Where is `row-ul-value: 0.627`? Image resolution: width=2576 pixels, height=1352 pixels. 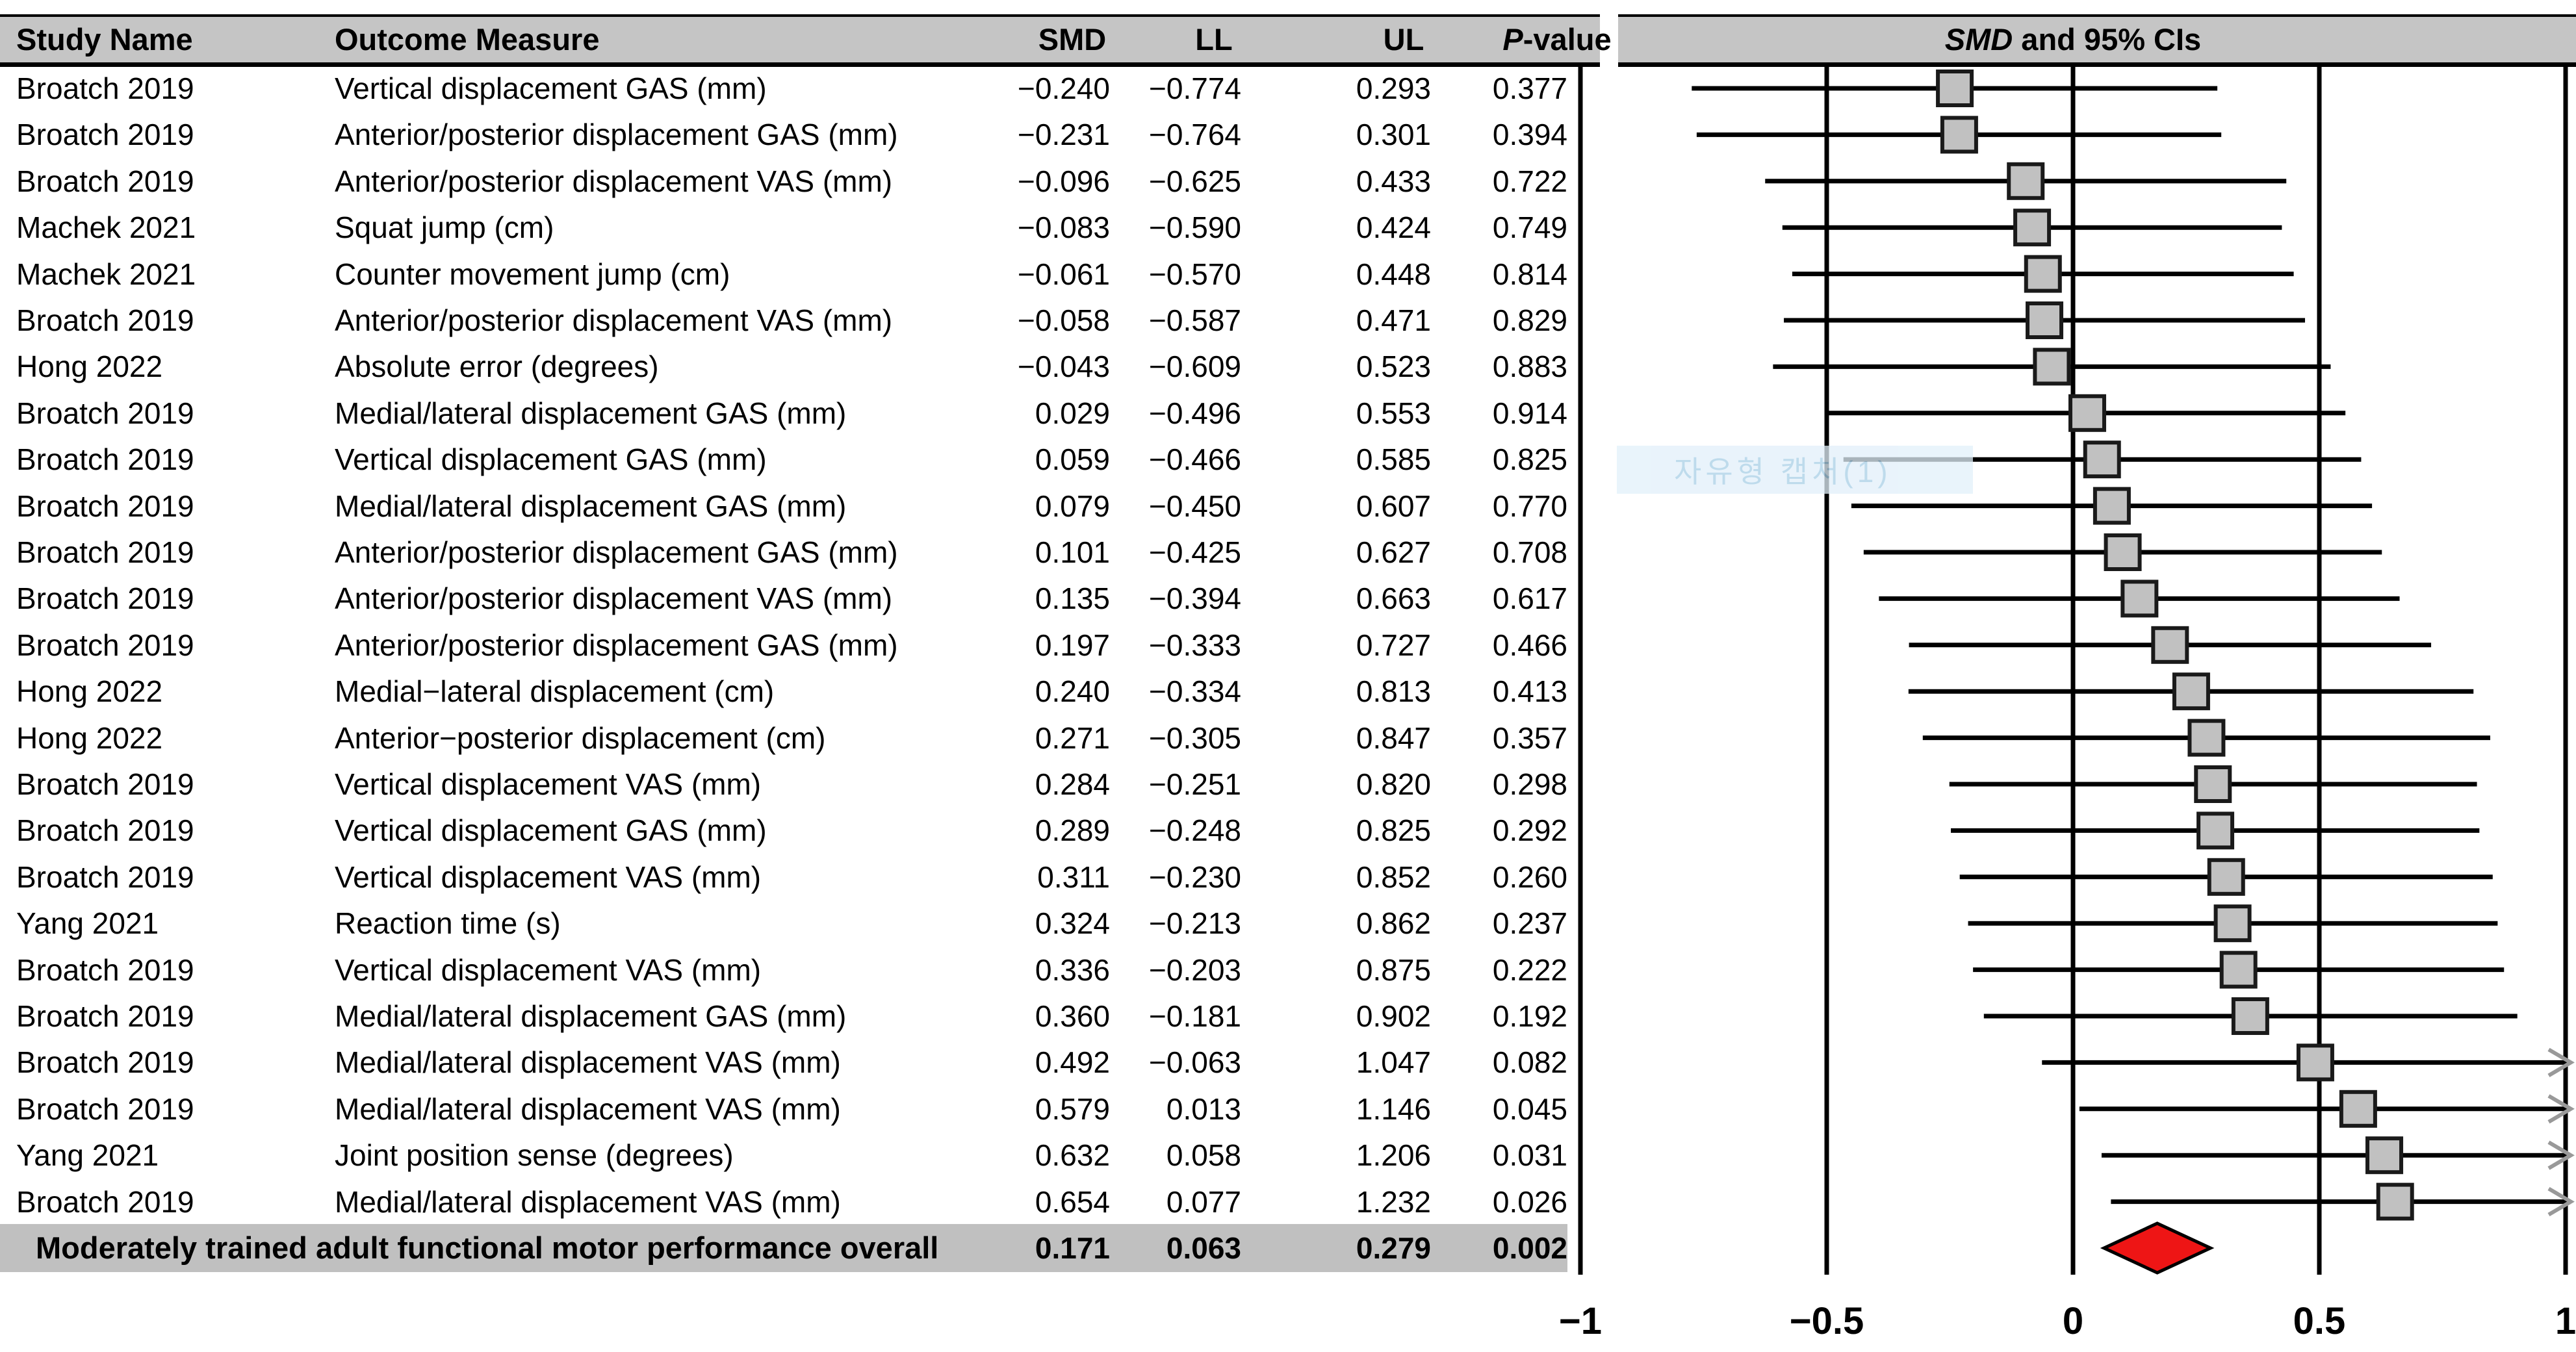 row-ul-value: 0.627 is located at coordinates (1394, 552).